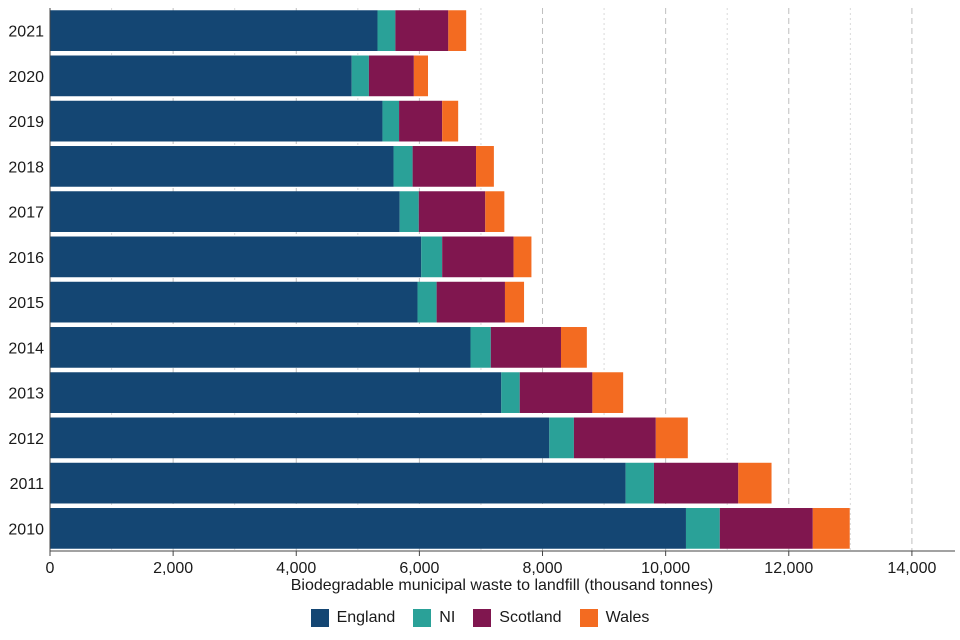 This screenshot has width=960, height=640. What do you see at coordinates (444, 166) in the screenshot?
I see `bar-scotland-2018` at bounding box center [444, 166].